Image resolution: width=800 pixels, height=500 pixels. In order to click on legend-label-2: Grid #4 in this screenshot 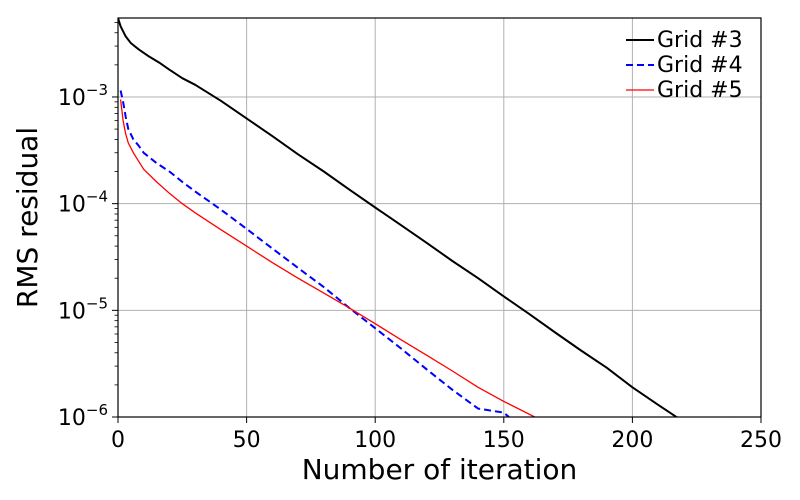, I will do `click(700, 65)`.